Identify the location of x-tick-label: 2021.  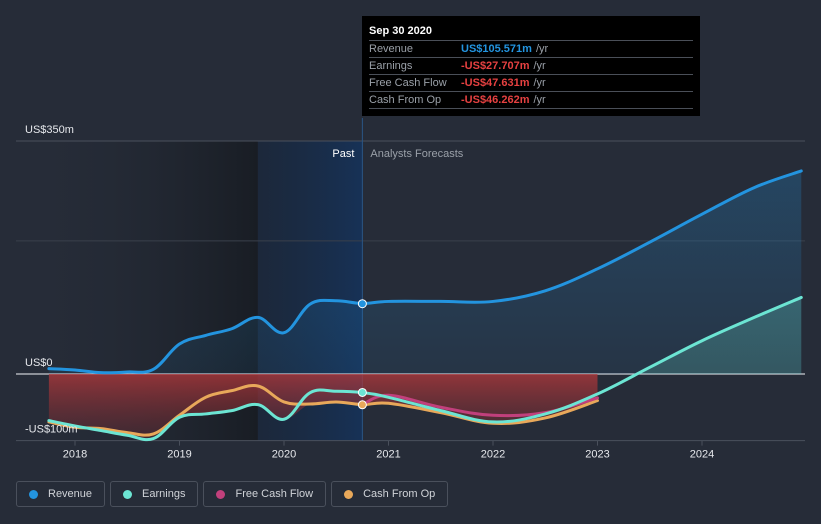
(388, 455).